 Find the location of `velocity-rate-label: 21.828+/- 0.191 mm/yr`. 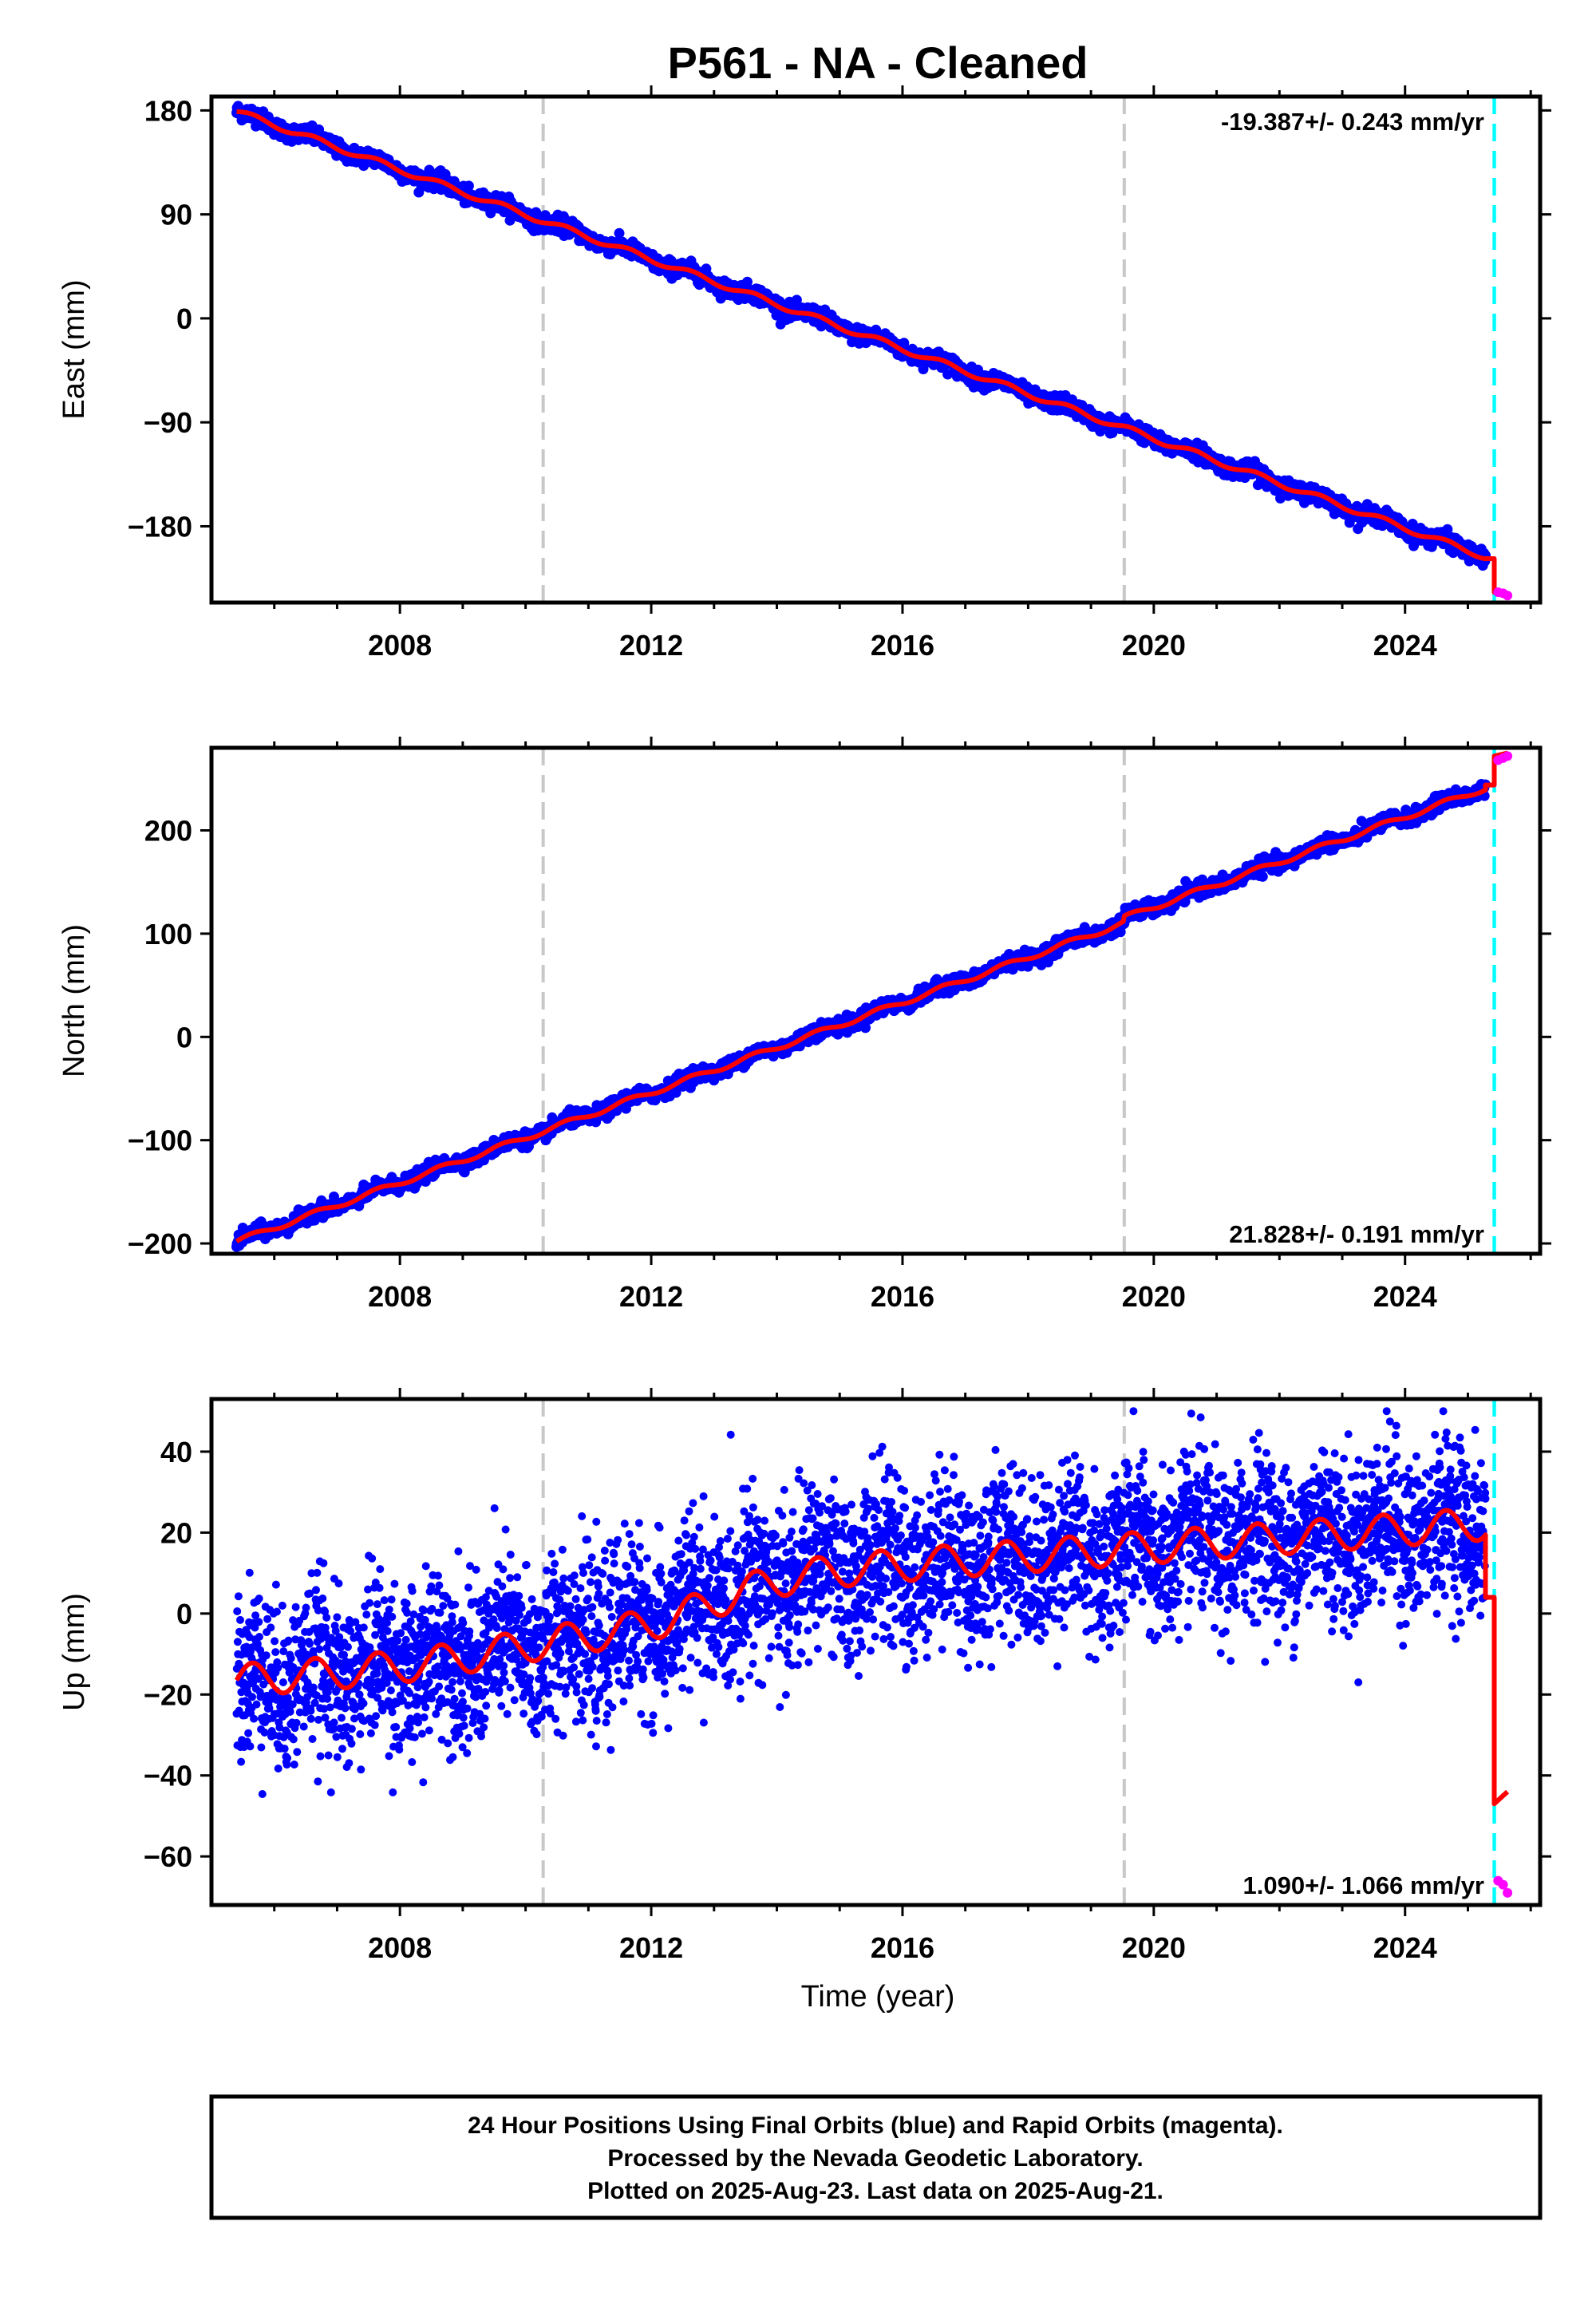

velocity-rate-label: 21.828+/- 0.191 mm/yr is located at coordinates (1356, 1234).